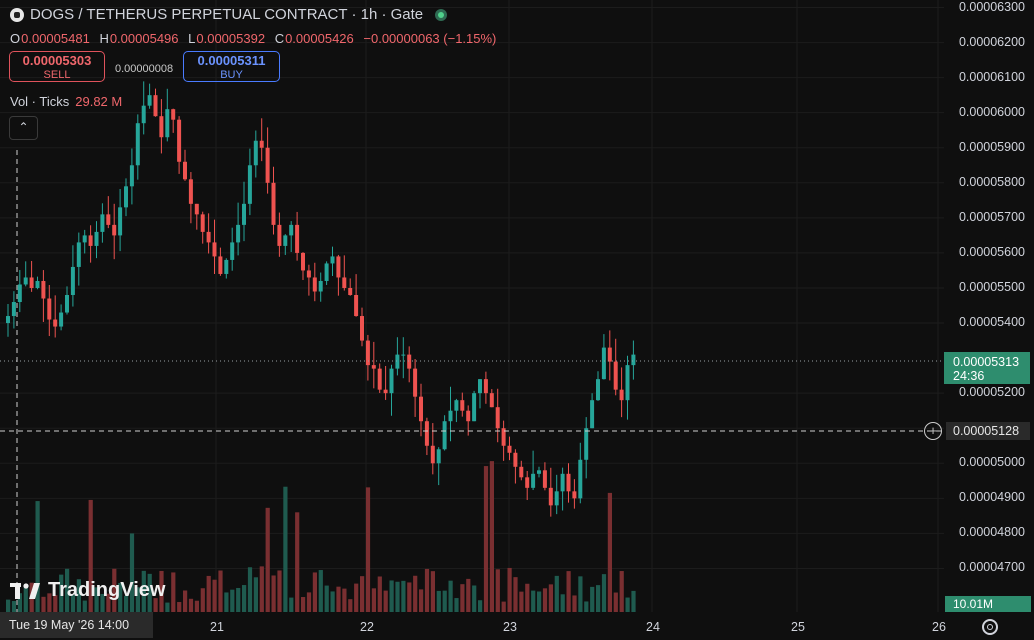 The image size is (1034, 640). I want to click on volume-bars, so click(321, 536).